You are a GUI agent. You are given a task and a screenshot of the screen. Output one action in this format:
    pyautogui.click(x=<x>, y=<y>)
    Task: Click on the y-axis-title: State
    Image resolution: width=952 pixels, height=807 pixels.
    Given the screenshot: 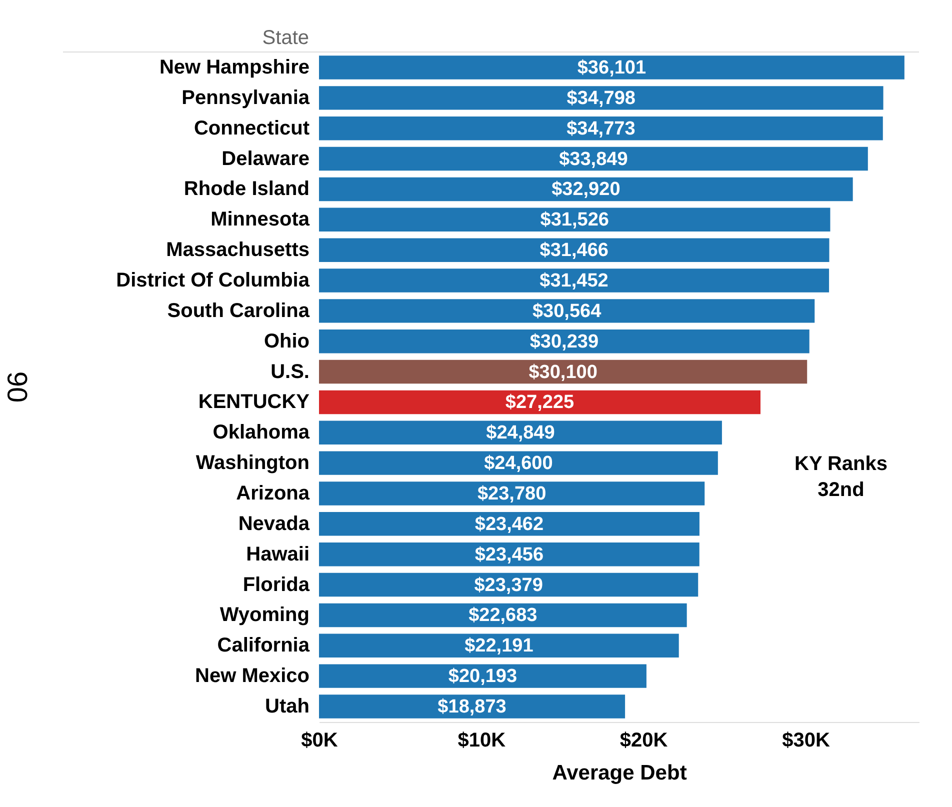 What is the action you would take?
    pyautogui.click(x=285, y=38)
    